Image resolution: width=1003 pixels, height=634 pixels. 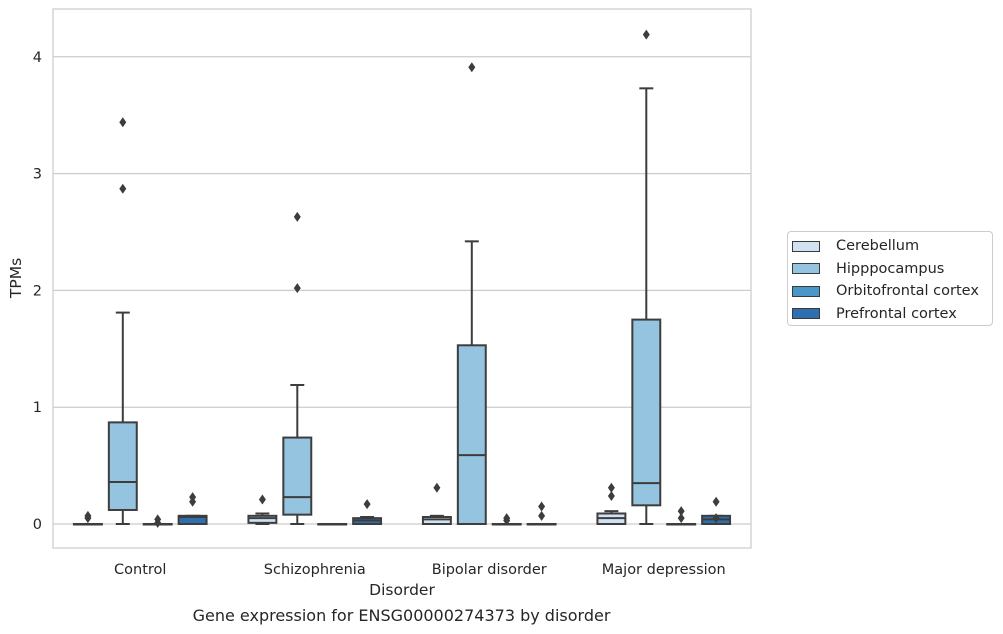 I want to click on y-tick-label: 3, so click(x=37, y=175).